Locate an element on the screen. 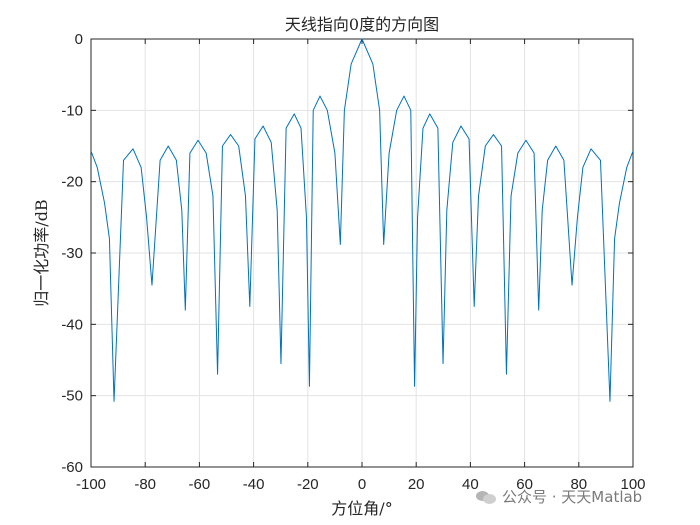  watermark: 公众号 · 天天Matlab is located at coordinates (559, 496).